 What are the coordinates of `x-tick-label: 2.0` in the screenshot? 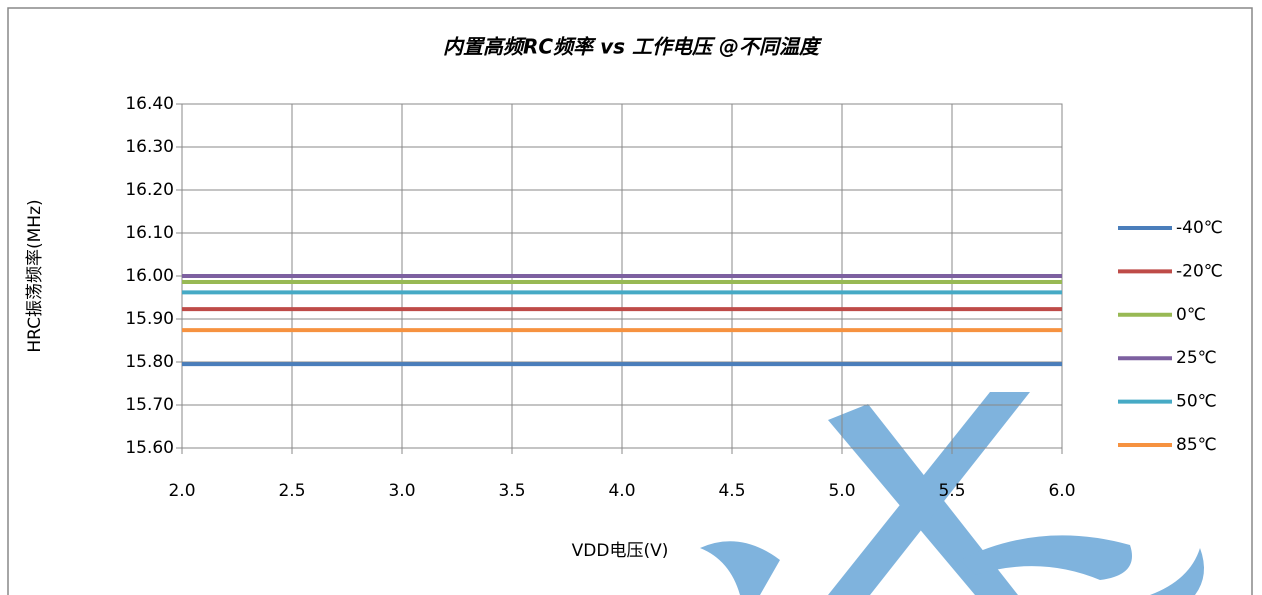 It's located at (181, 491).